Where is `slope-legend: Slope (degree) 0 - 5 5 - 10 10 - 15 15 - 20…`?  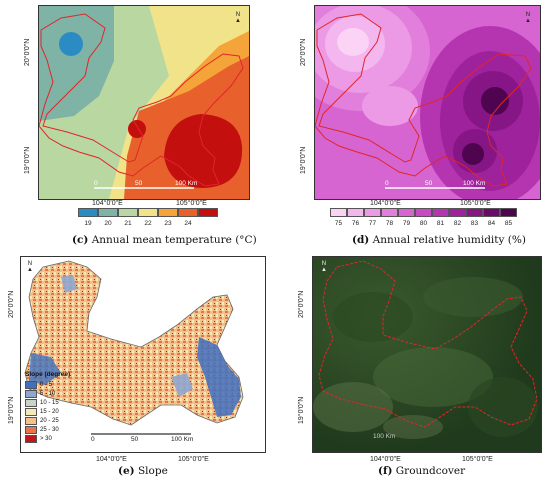 slope-legend: Slope (degree) 0 - 5 5 - 10 10 - 15 15 - 20… is located at coordinates (47, 407).